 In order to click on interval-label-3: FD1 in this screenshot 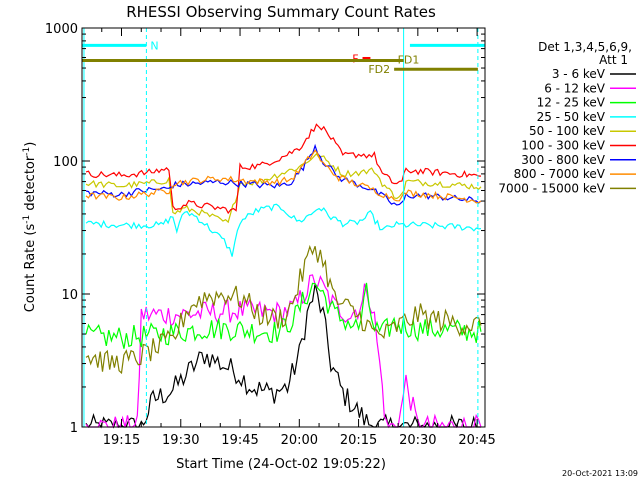, I will do `click(409, 59)`.